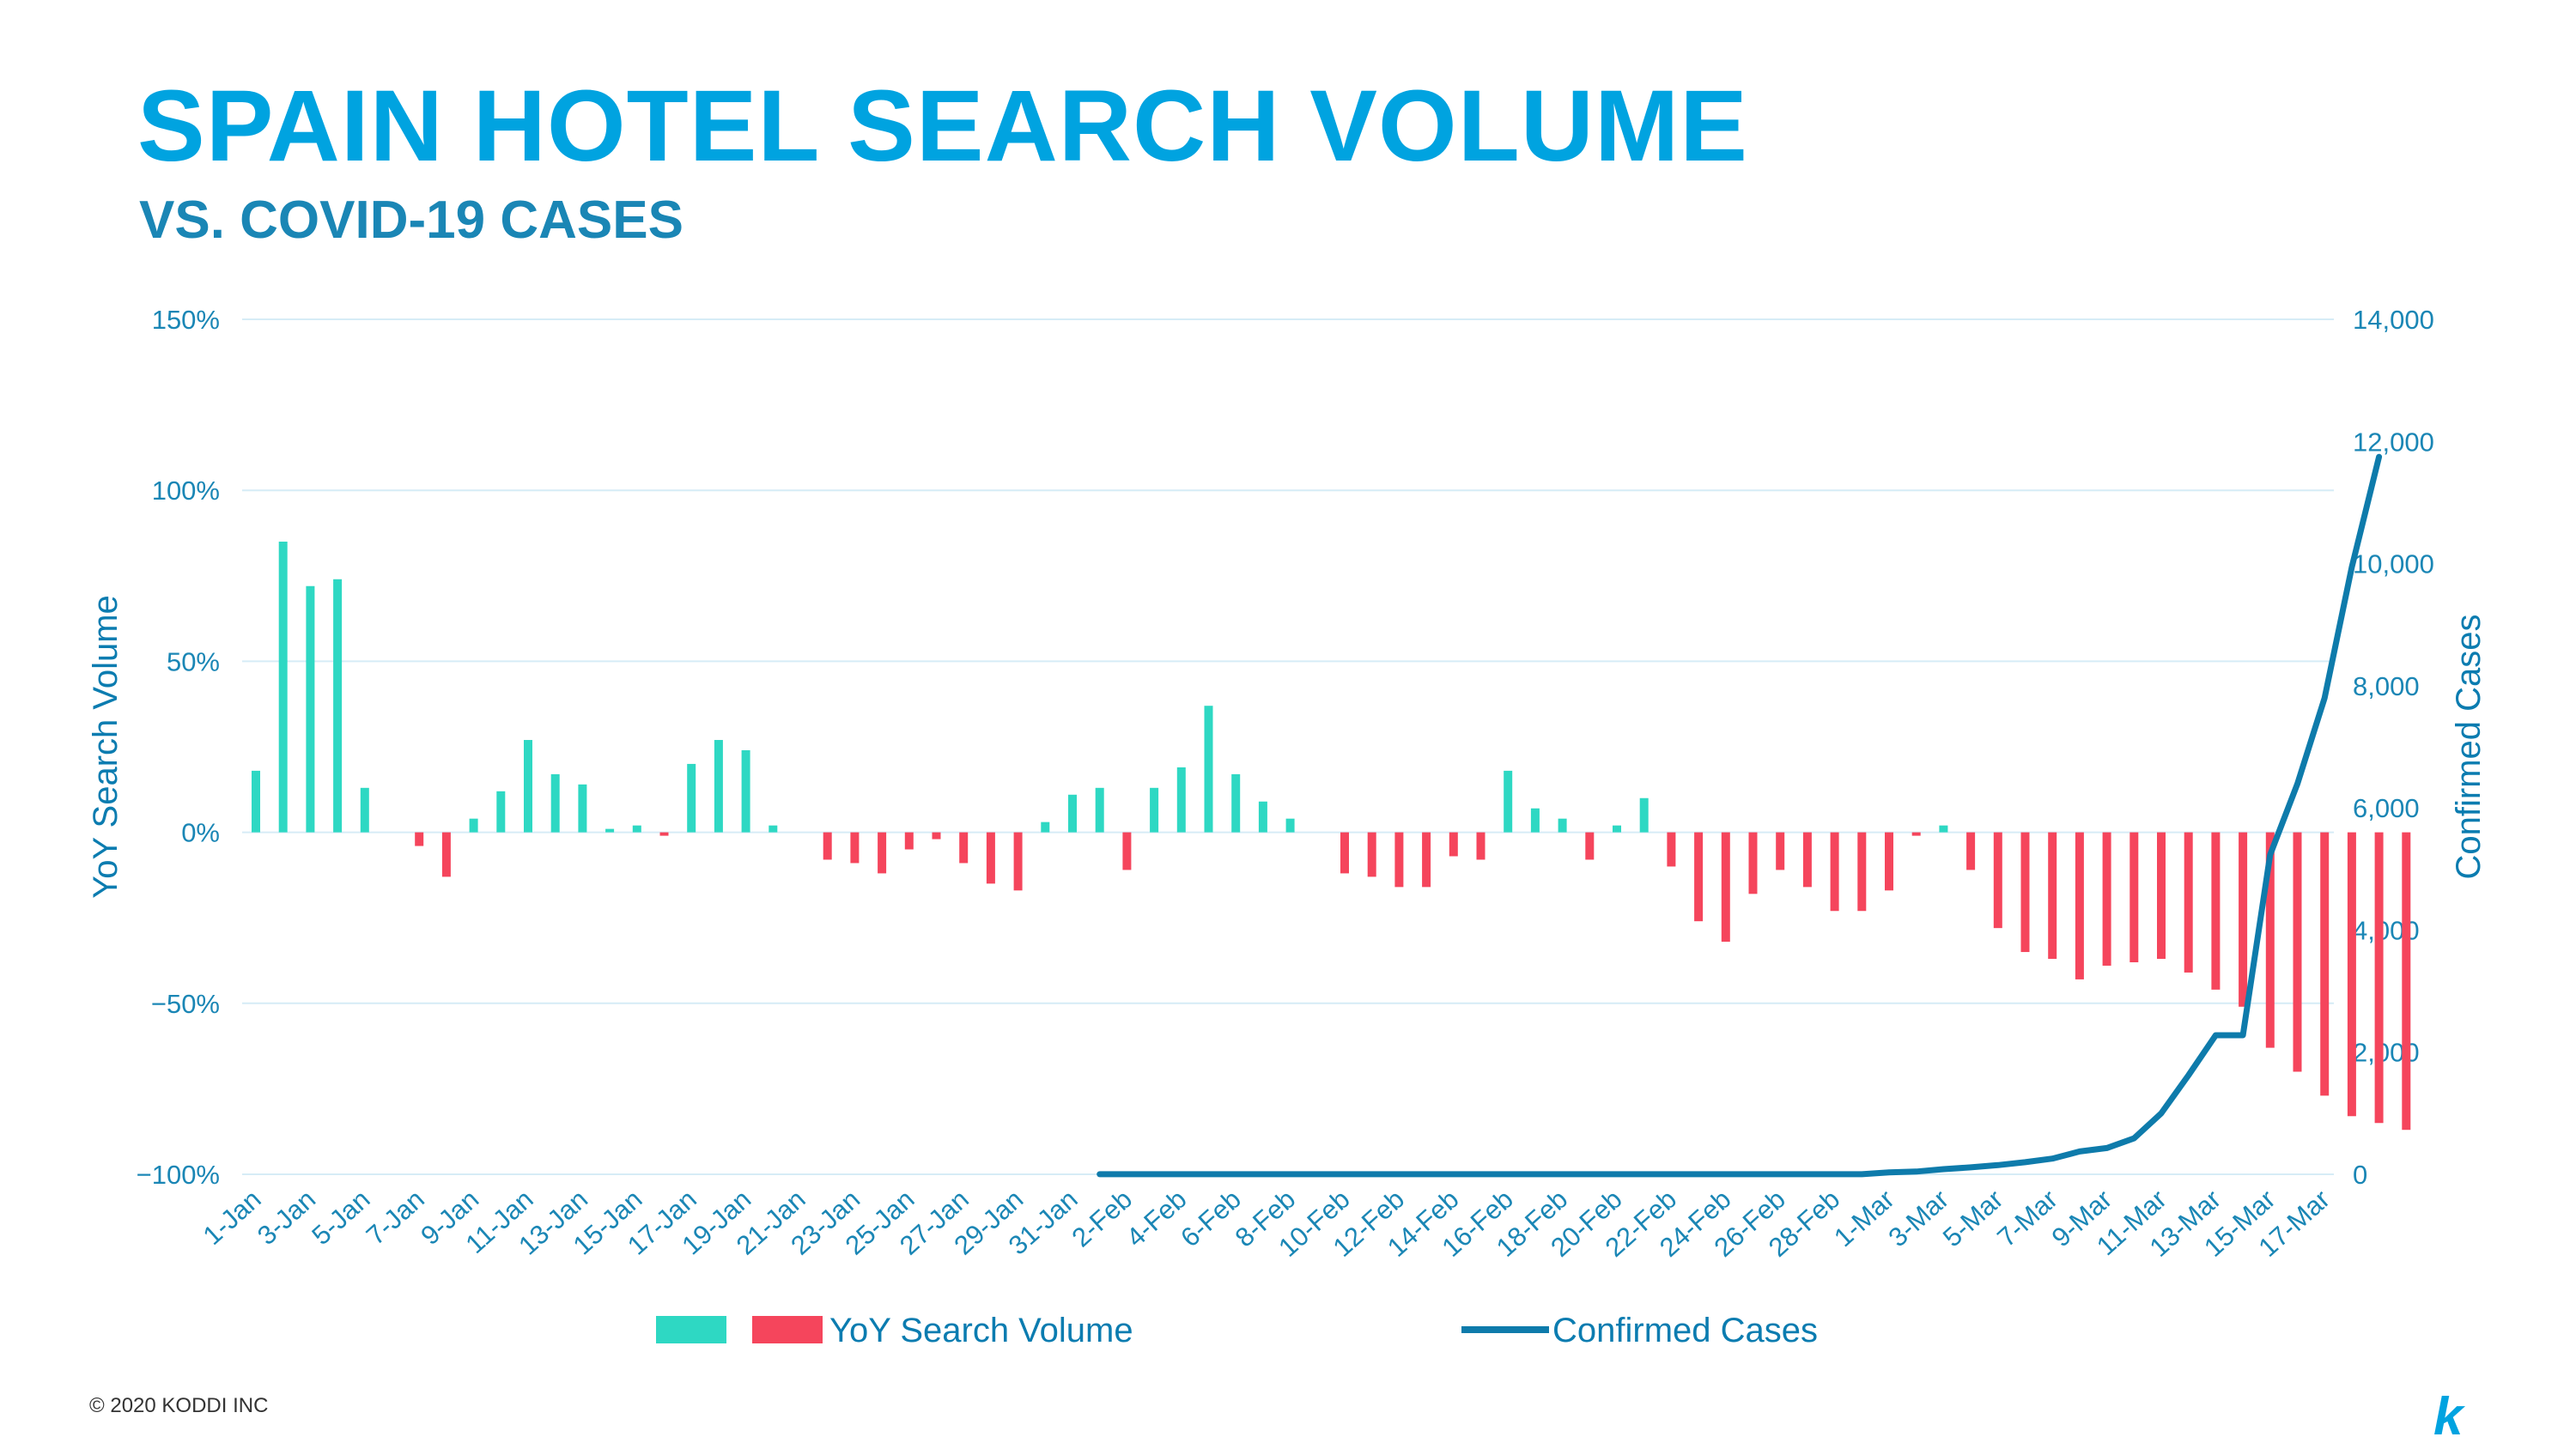  What do you see at coordinates (186, 491) in the screenshot?
I see `y-tick-label: 100%` at bounding box center [186, 491].